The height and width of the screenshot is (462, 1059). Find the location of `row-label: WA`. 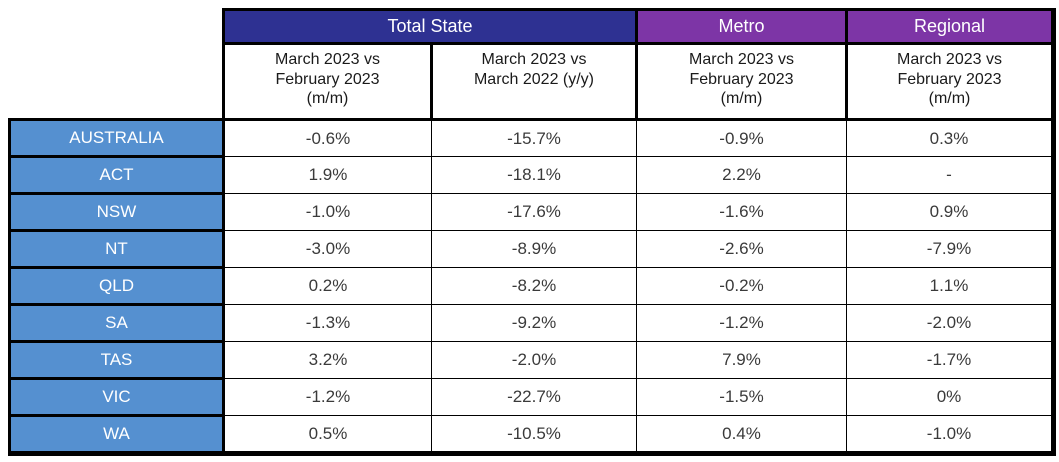

row-label: WA is located at coordinates (116, 435).